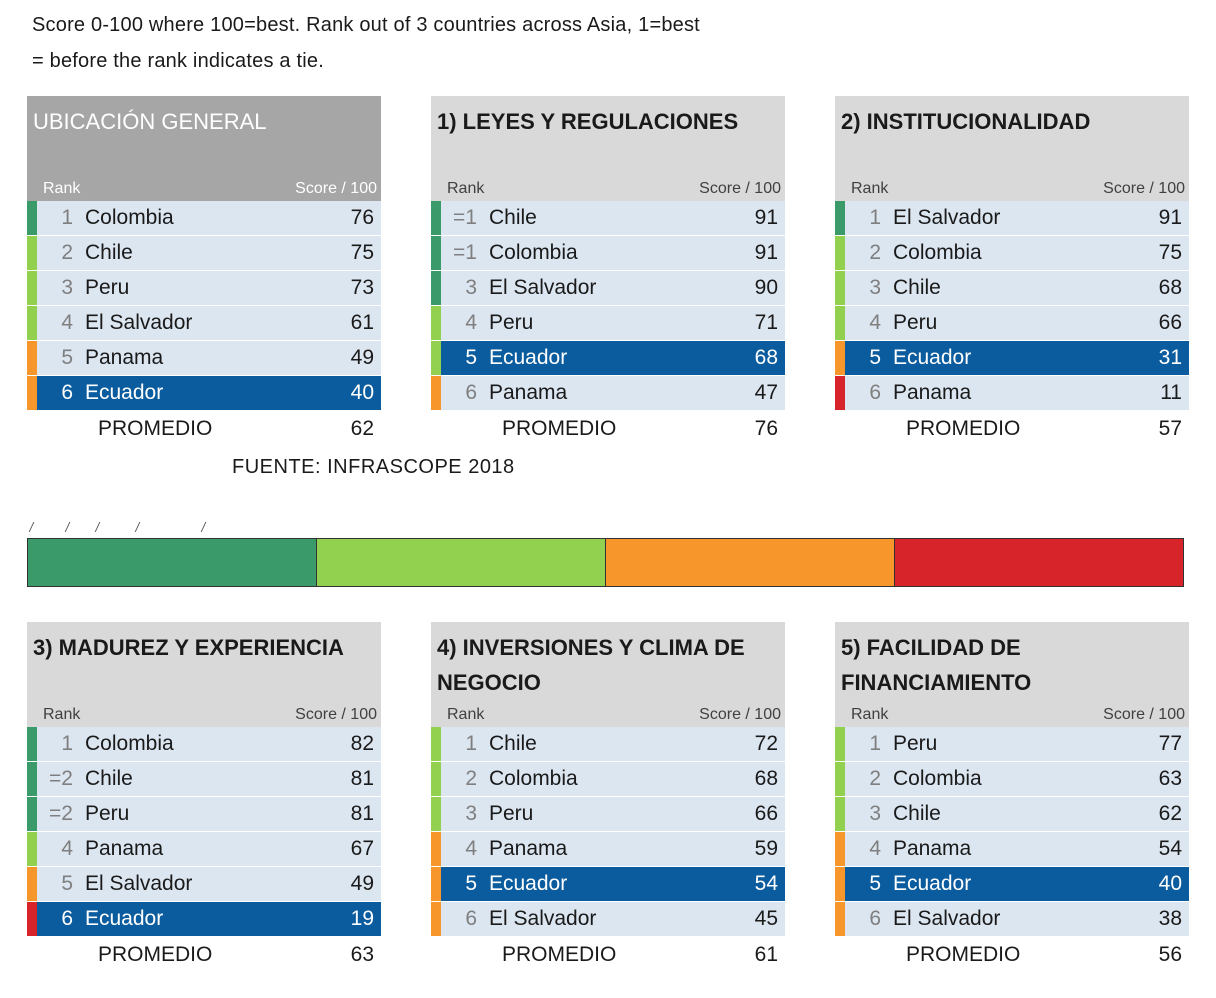 The width and height of the screenshot is (1216, 998). I want to click on table-row: 6 El Salvador 45, so click(608, 919).